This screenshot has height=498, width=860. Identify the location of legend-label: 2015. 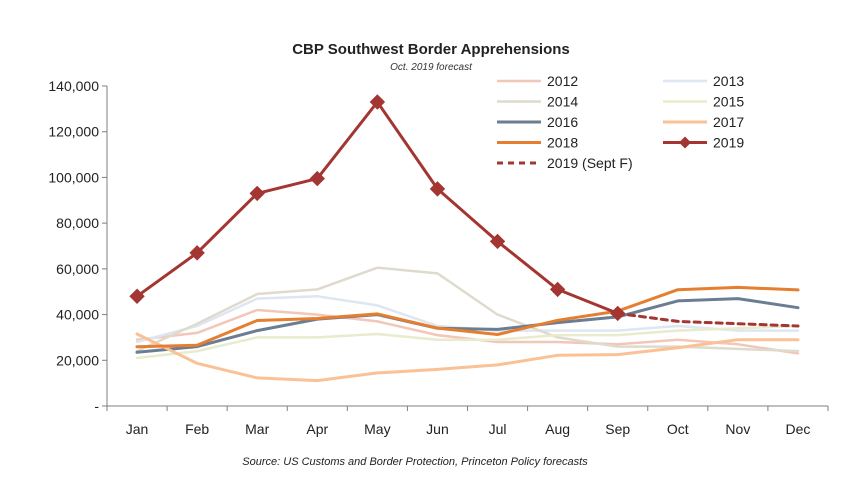
(728, 102).